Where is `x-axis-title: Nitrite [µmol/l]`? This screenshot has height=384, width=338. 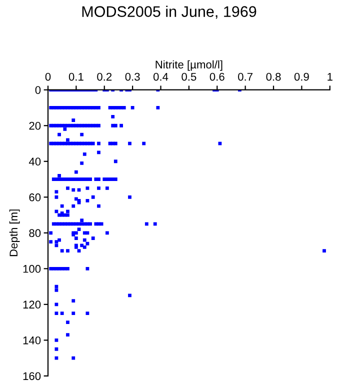 x-axis-title: Nitrite [µmol/l] is located at coordinates (189, 65).